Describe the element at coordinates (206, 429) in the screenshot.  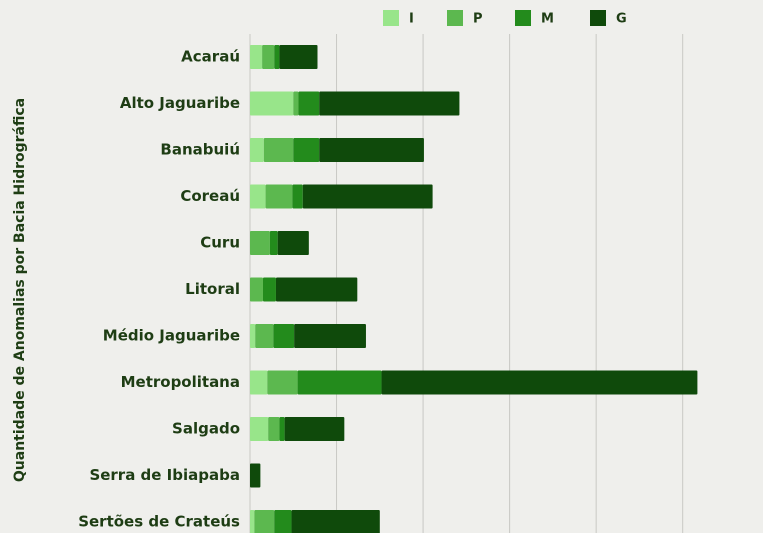
I see `y-tick-label: Salgado` at that location.